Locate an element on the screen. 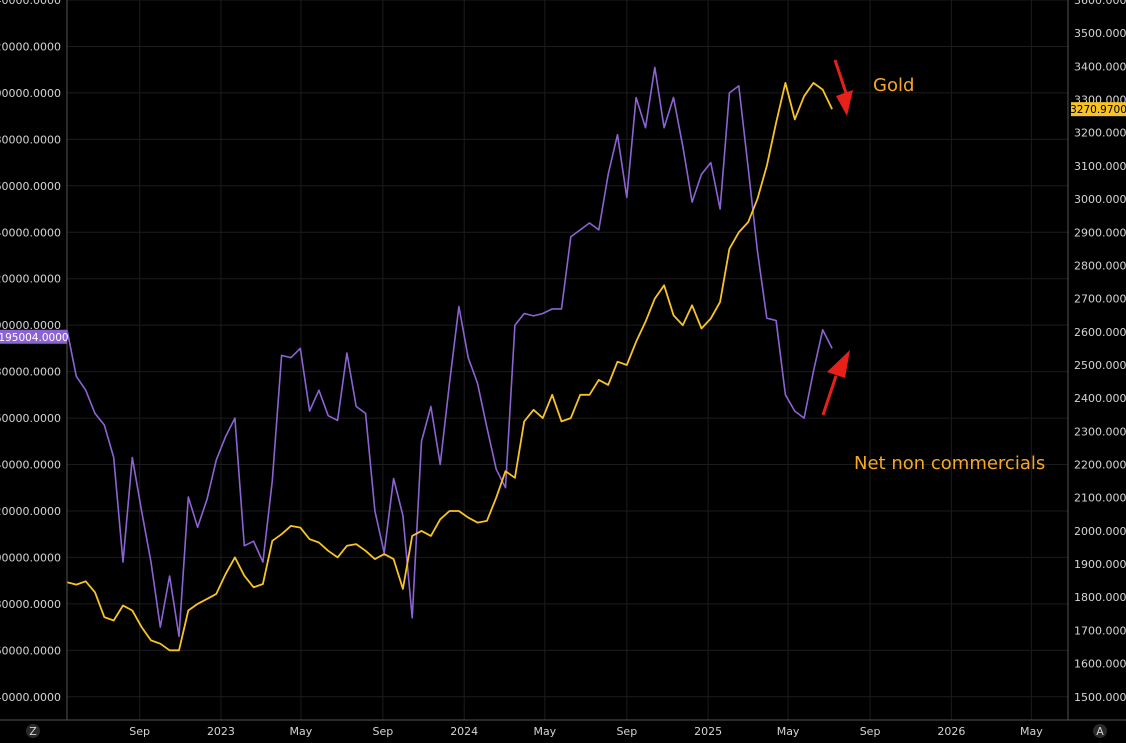 The image size is (1126, 743). time-axis-tick-label: 2025 is located at coordinates (708, 731).